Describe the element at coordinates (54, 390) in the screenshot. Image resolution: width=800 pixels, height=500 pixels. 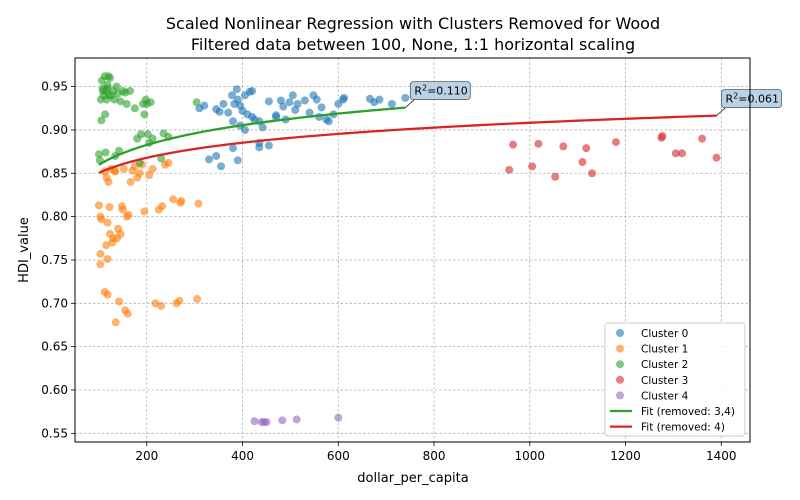
I see `y-tick-label: 0.60` at that location.